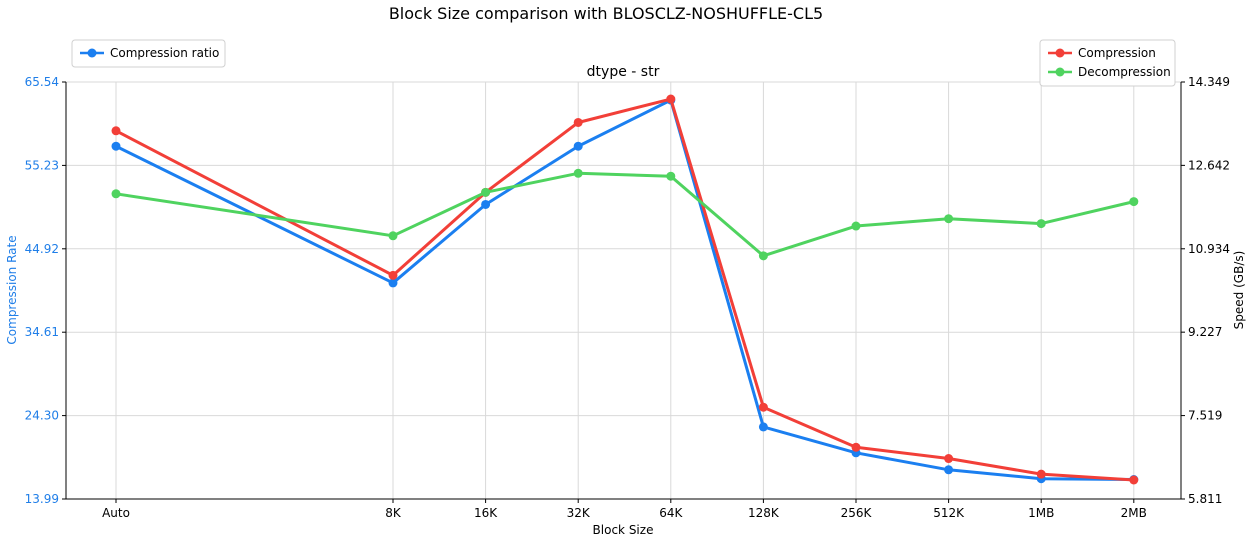 The height and width of the screenshot is (543, 1254). What do you see at coordinates (1117, 53) in the screenshot?
I see `legend-label: Compression` at bounding box center [1117, 53].